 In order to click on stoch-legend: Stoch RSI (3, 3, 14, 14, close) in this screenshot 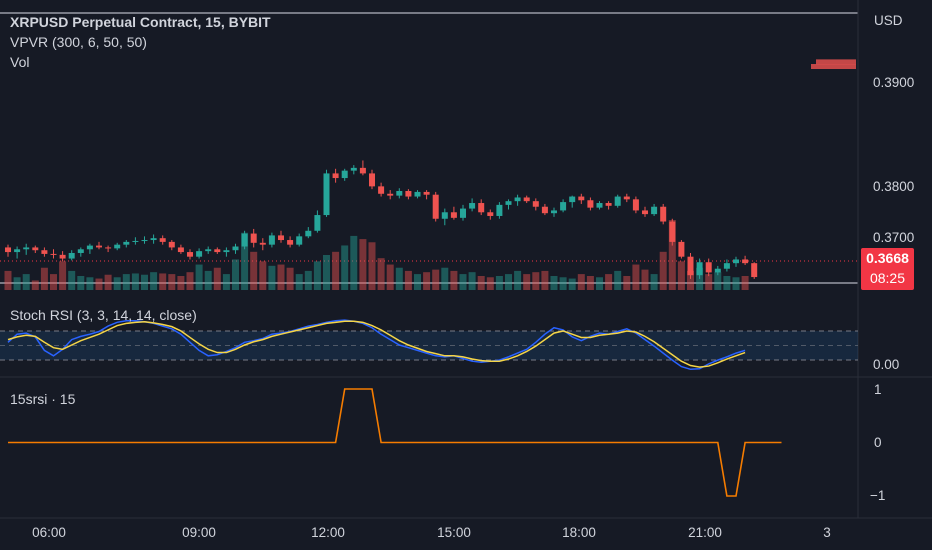, I will do `click(103, 315)`.